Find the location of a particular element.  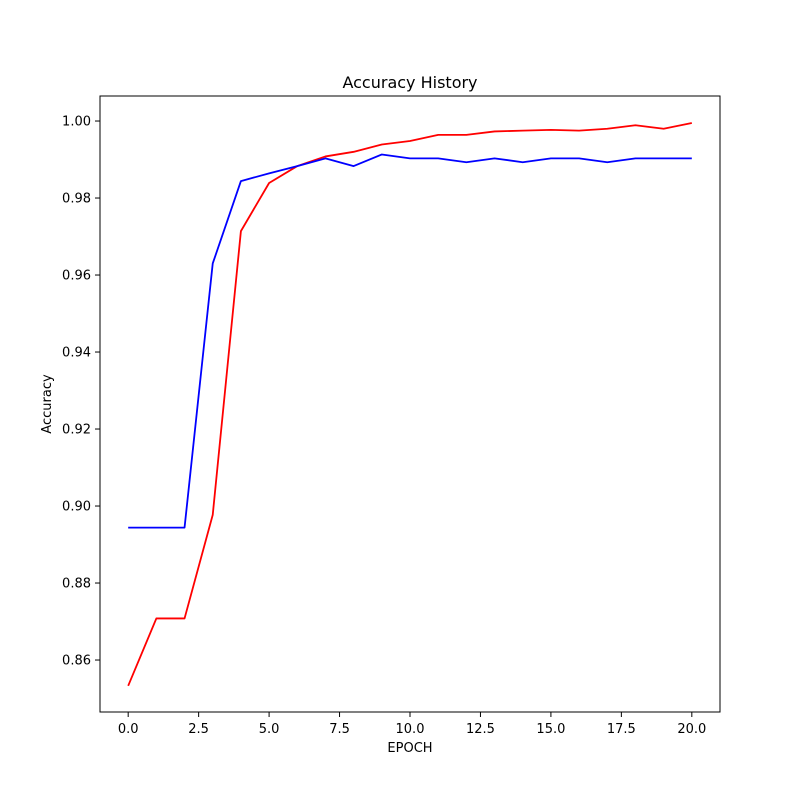

y-tick-label: 0.94 is located at coordinates (76, 353).